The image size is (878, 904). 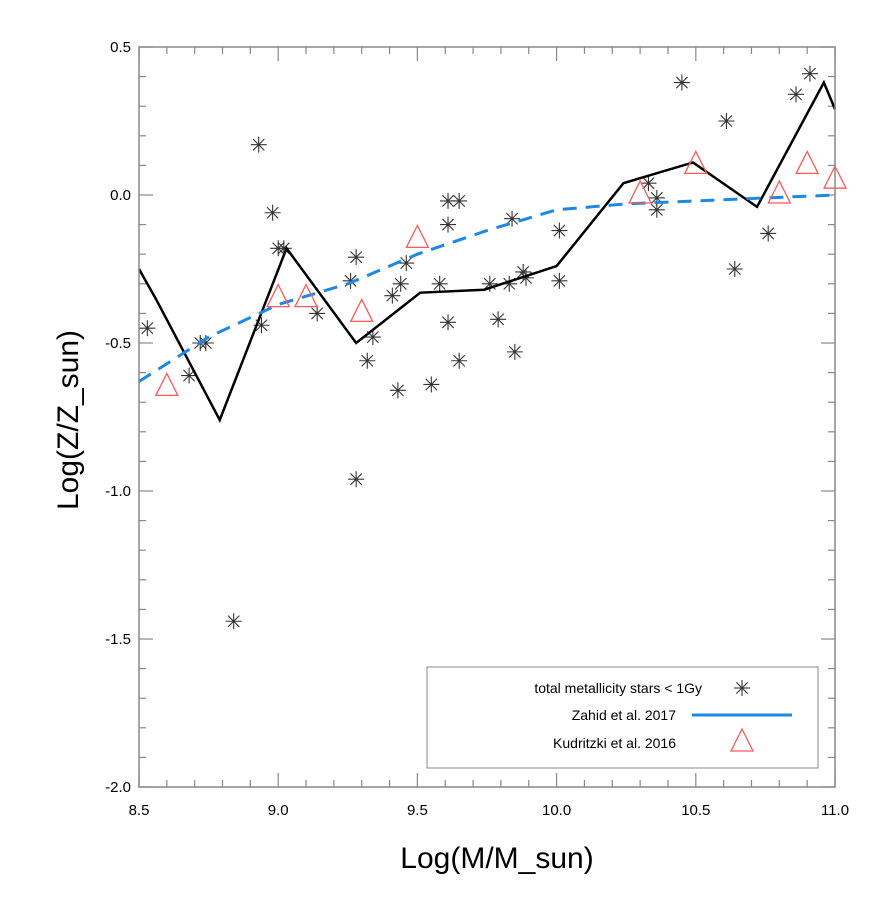 What do you see at coordinates (614, 743) in the screenshot?
I see `legend-label-kudritzki: Kudritzki et al. 2016` at bounding box center [614, 743].